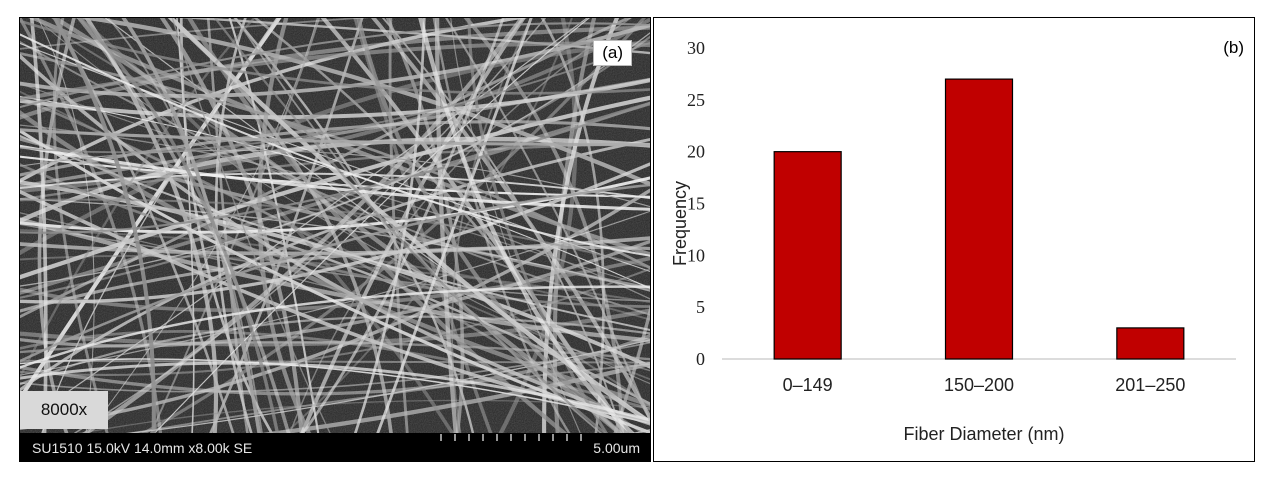 The image size is (1274, 477). I want to click on x-category-label: 0–149, so click(808, 385).